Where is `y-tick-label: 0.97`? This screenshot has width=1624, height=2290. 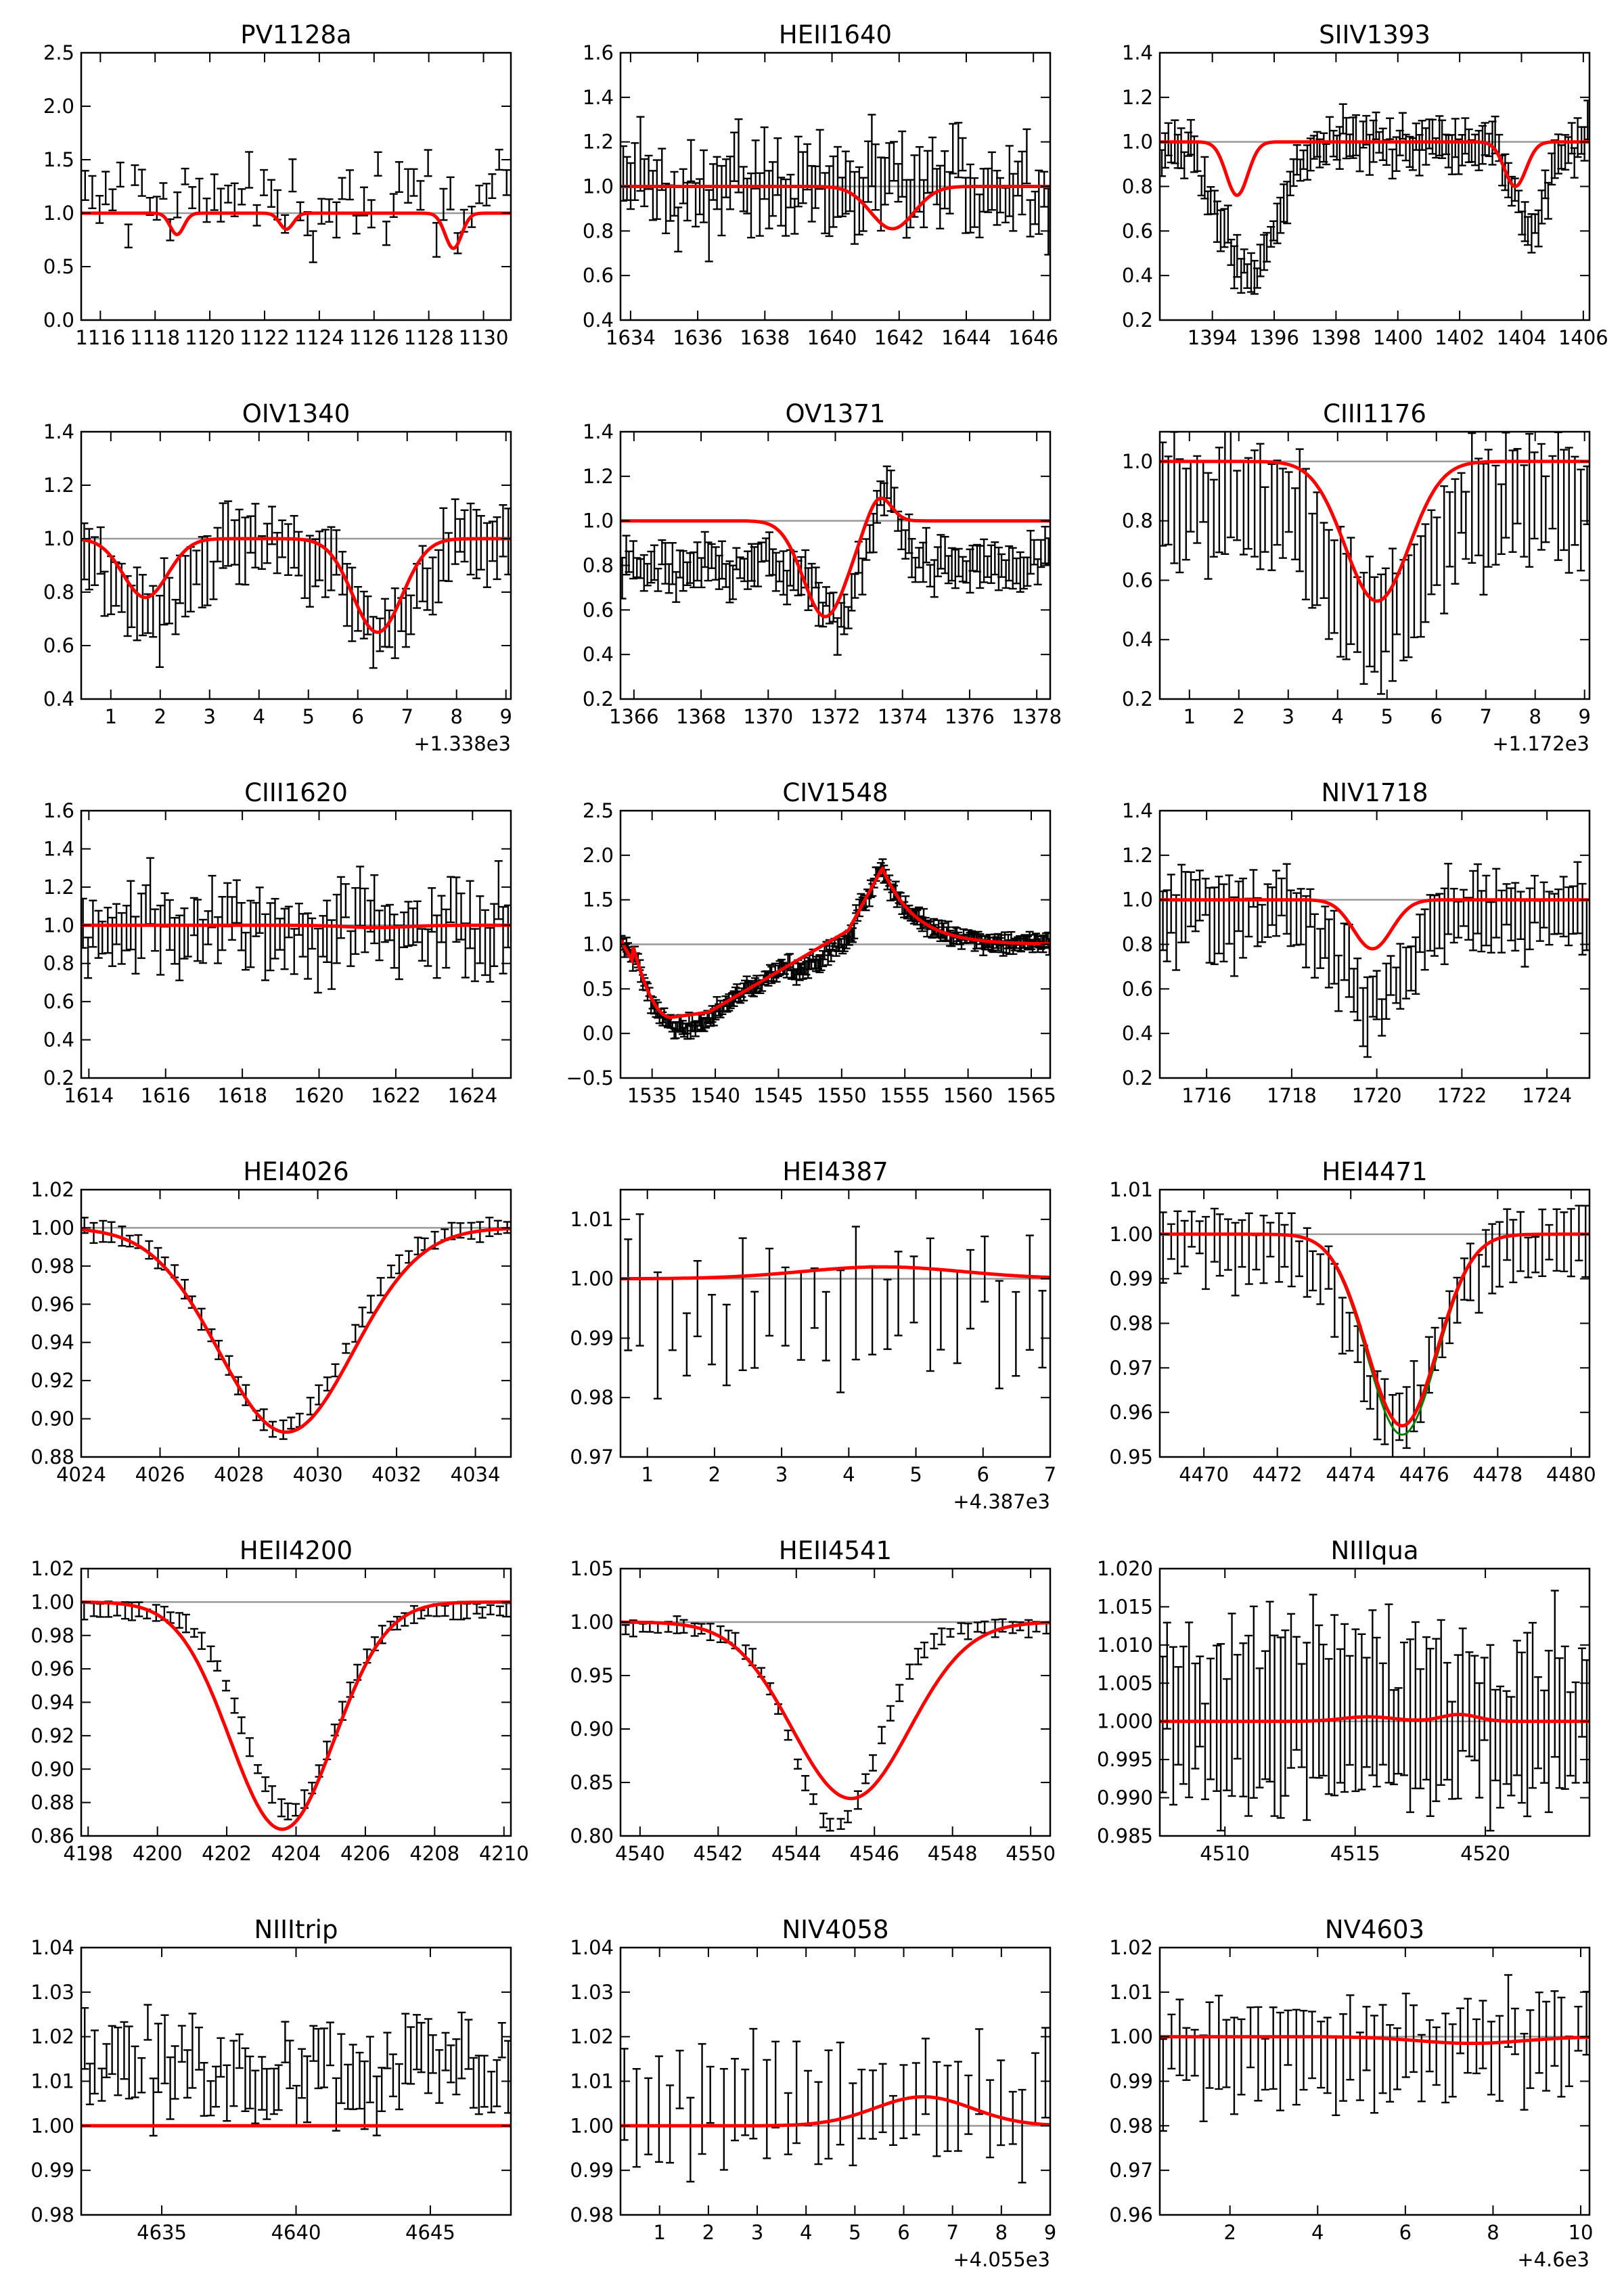
y-tick-label: 0.97 is located at coordinates (1131, 2170).